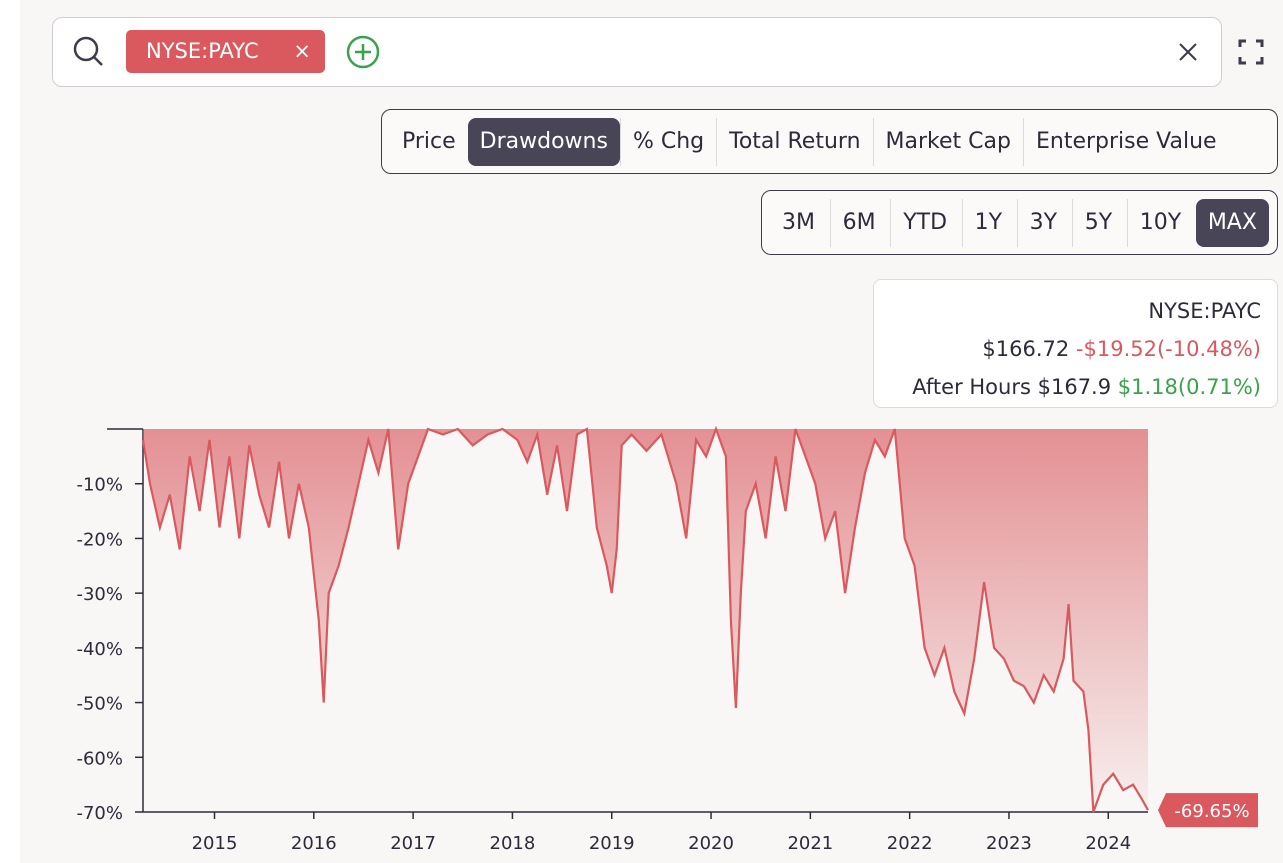 The width and height of the screenshot is (1283, 863). What do you see at coordinates (1188, 52) in the screenshot?
I see `clear-icon` at bounding box center [1188, 52].